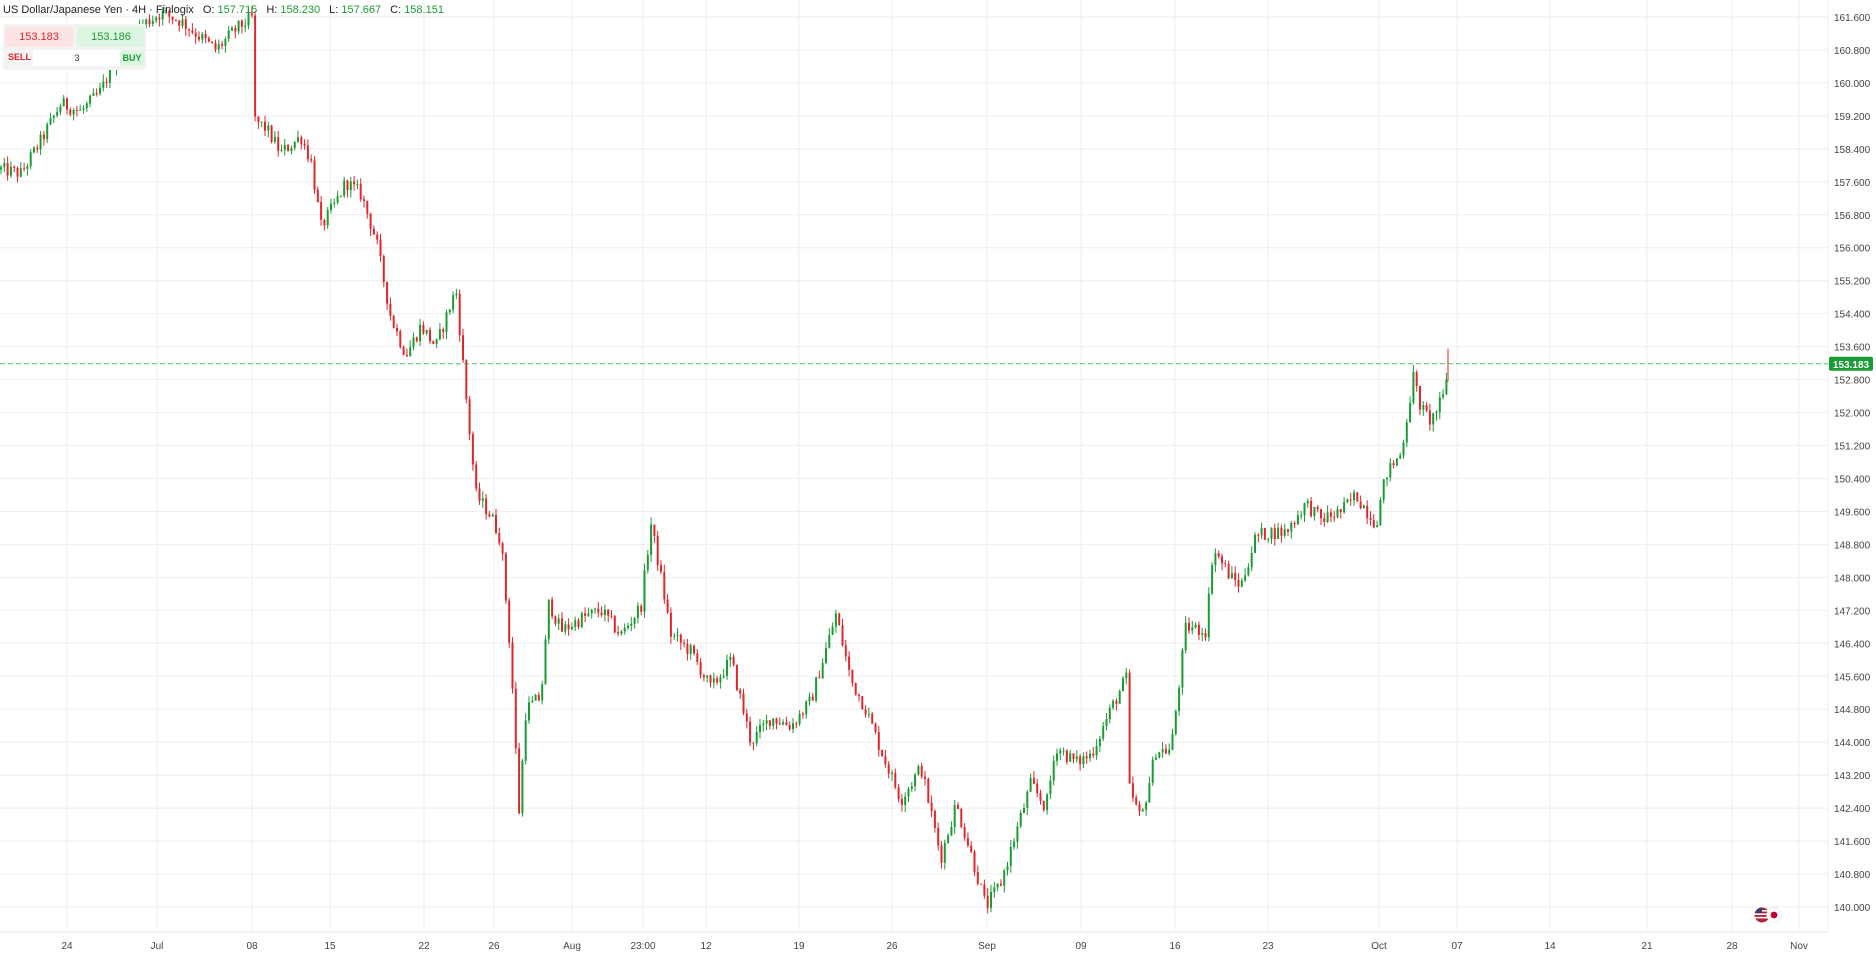  I want to click on sell-price: 153.183, so click(39, 37).